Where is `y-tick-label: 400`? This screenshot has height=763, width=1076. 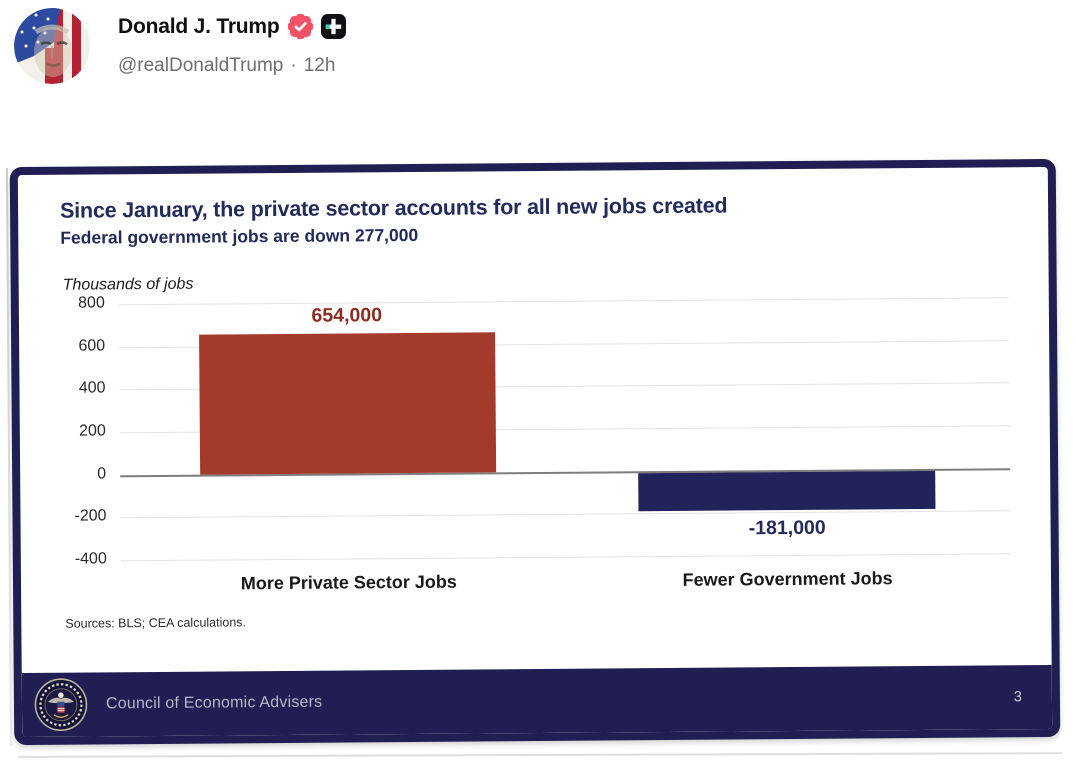 y-tick-label: 400 is located at coordinates (92, 388).